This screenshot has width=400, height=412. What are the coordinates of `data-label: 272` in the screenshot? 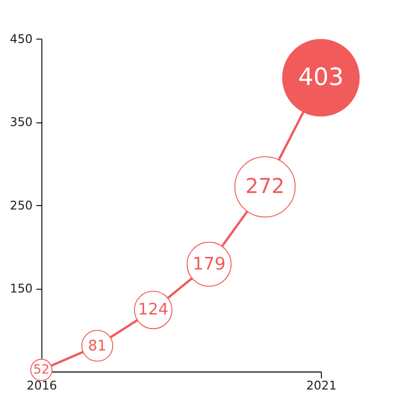 It's located at (265, 186).